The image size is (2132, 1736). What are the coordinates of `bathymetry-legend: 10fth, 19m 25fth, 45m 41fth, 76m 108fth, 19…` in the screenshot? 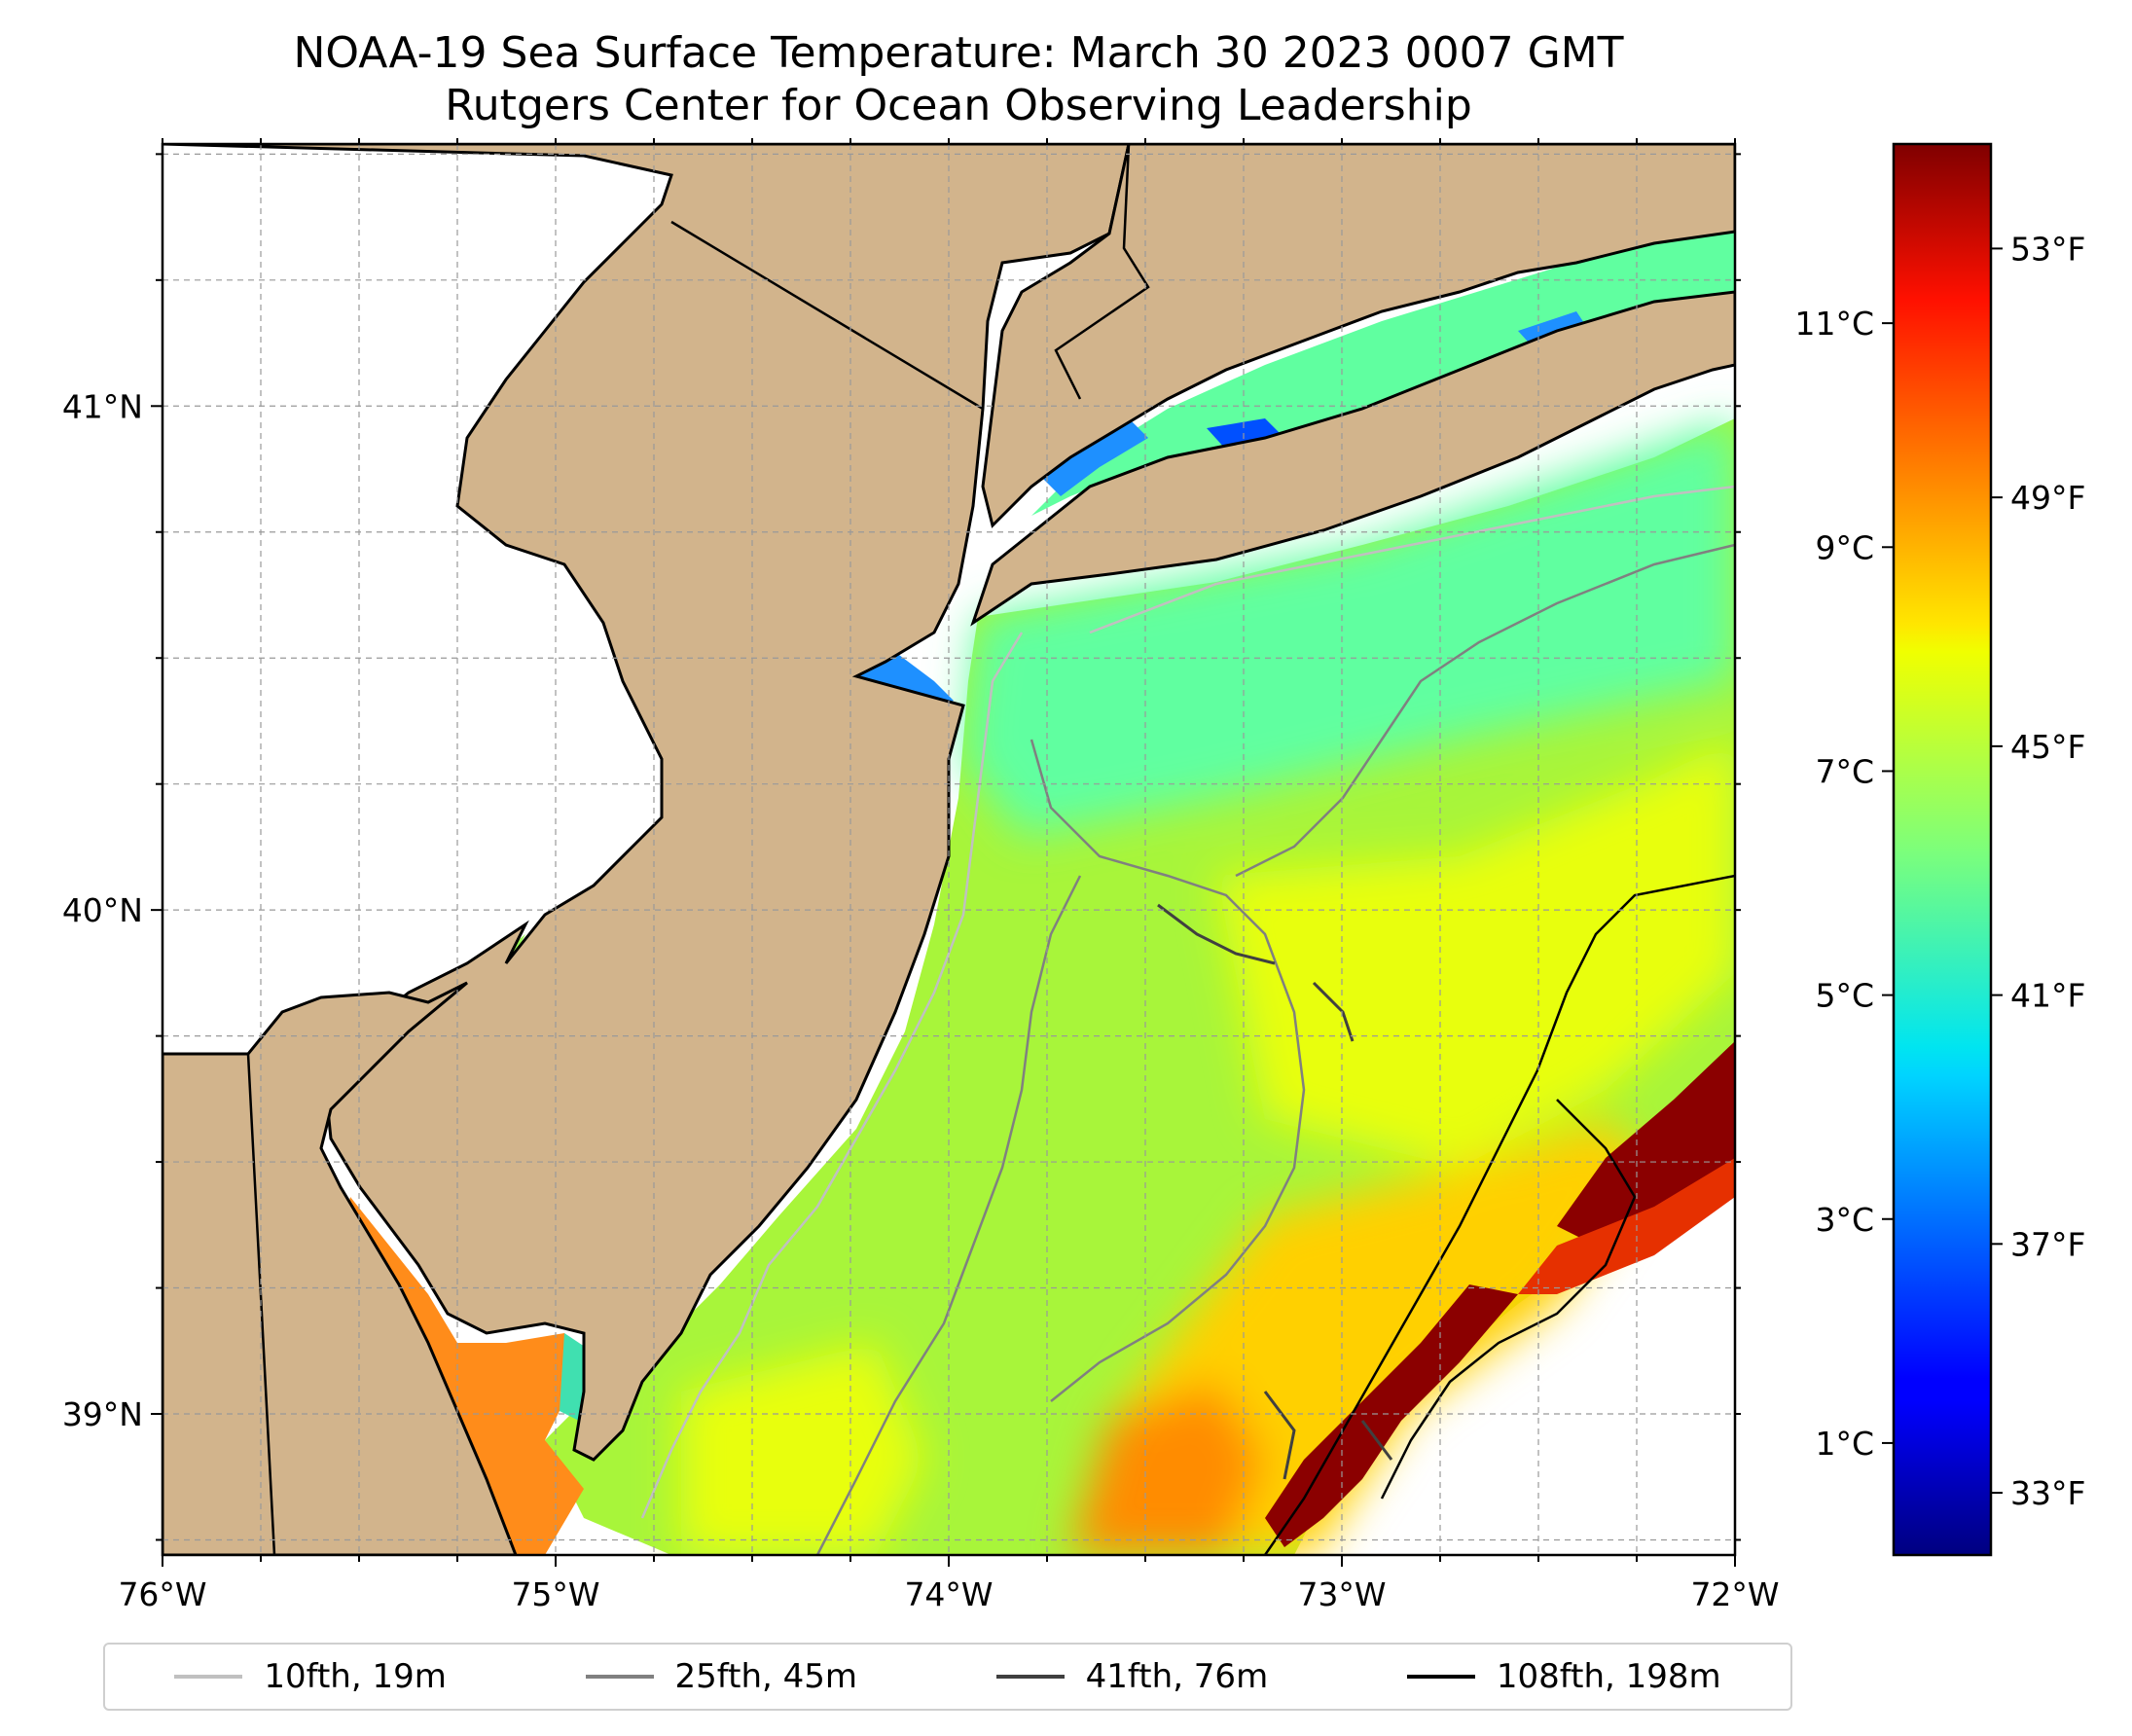 It's located at (948, 1677).